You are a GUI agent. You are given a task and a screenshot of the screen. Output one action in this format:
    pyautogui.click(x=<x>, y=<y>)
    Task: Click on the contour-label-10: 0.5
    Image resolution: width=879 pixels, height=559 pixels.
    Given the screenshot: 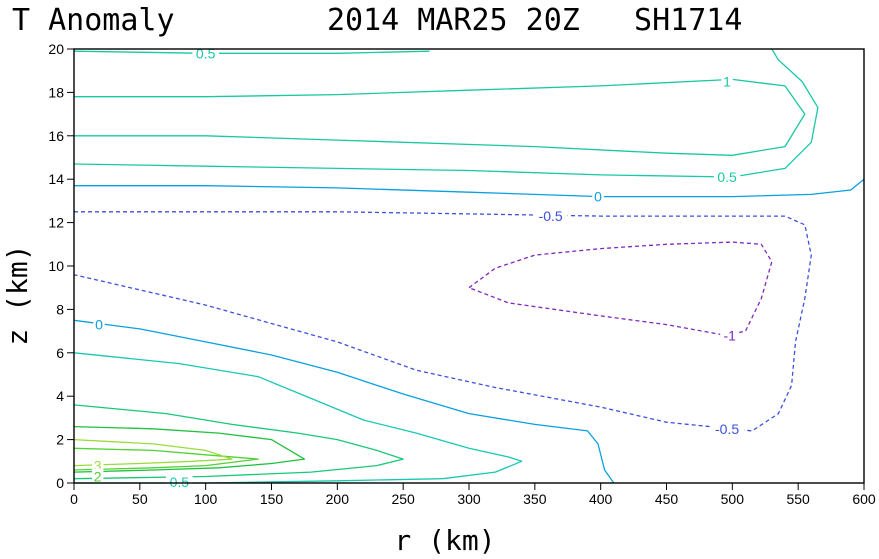 What is the action you would take?
    pyautogui.click(x=180, y=482)
    